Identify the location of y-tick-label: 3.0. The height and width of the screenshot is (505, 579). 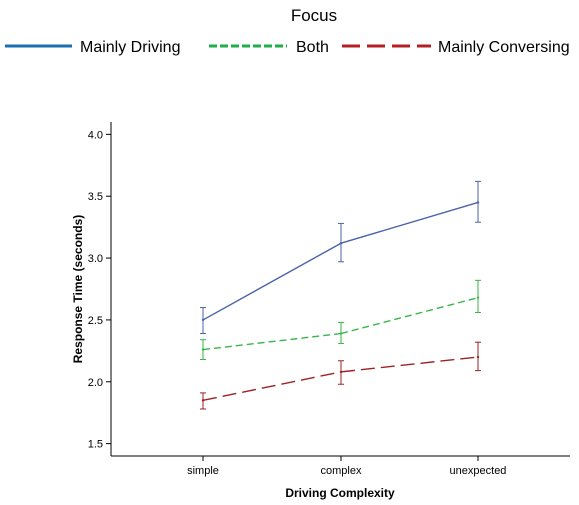
(95, 259).